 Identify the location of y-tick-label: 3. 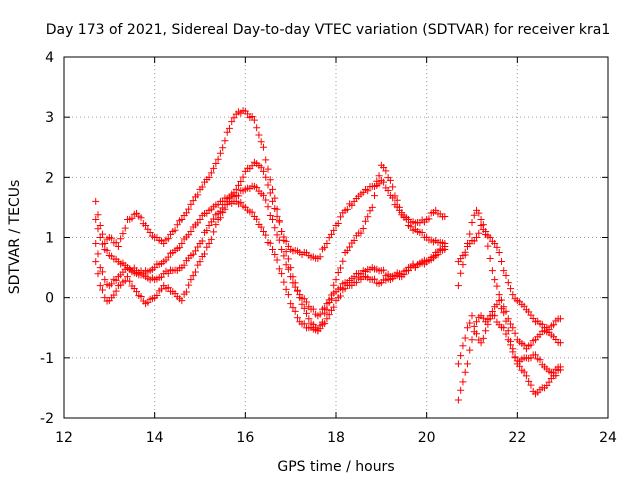
(49, 118).